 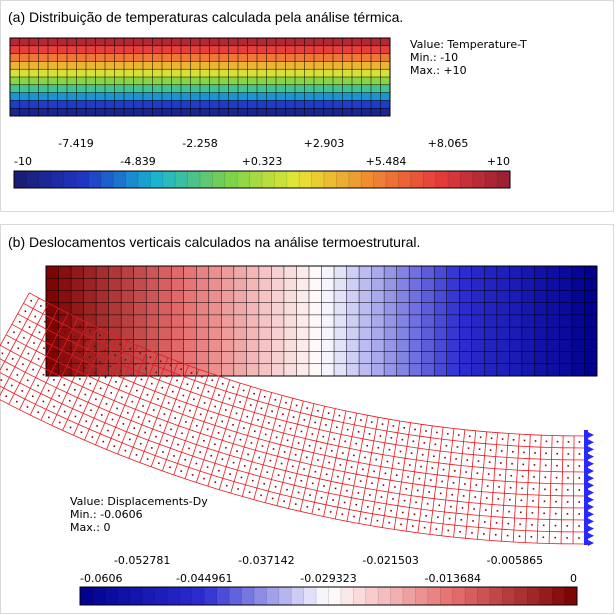 I want to click on temperature-colorbar-label: +8.065, so click(x=448, y=143).